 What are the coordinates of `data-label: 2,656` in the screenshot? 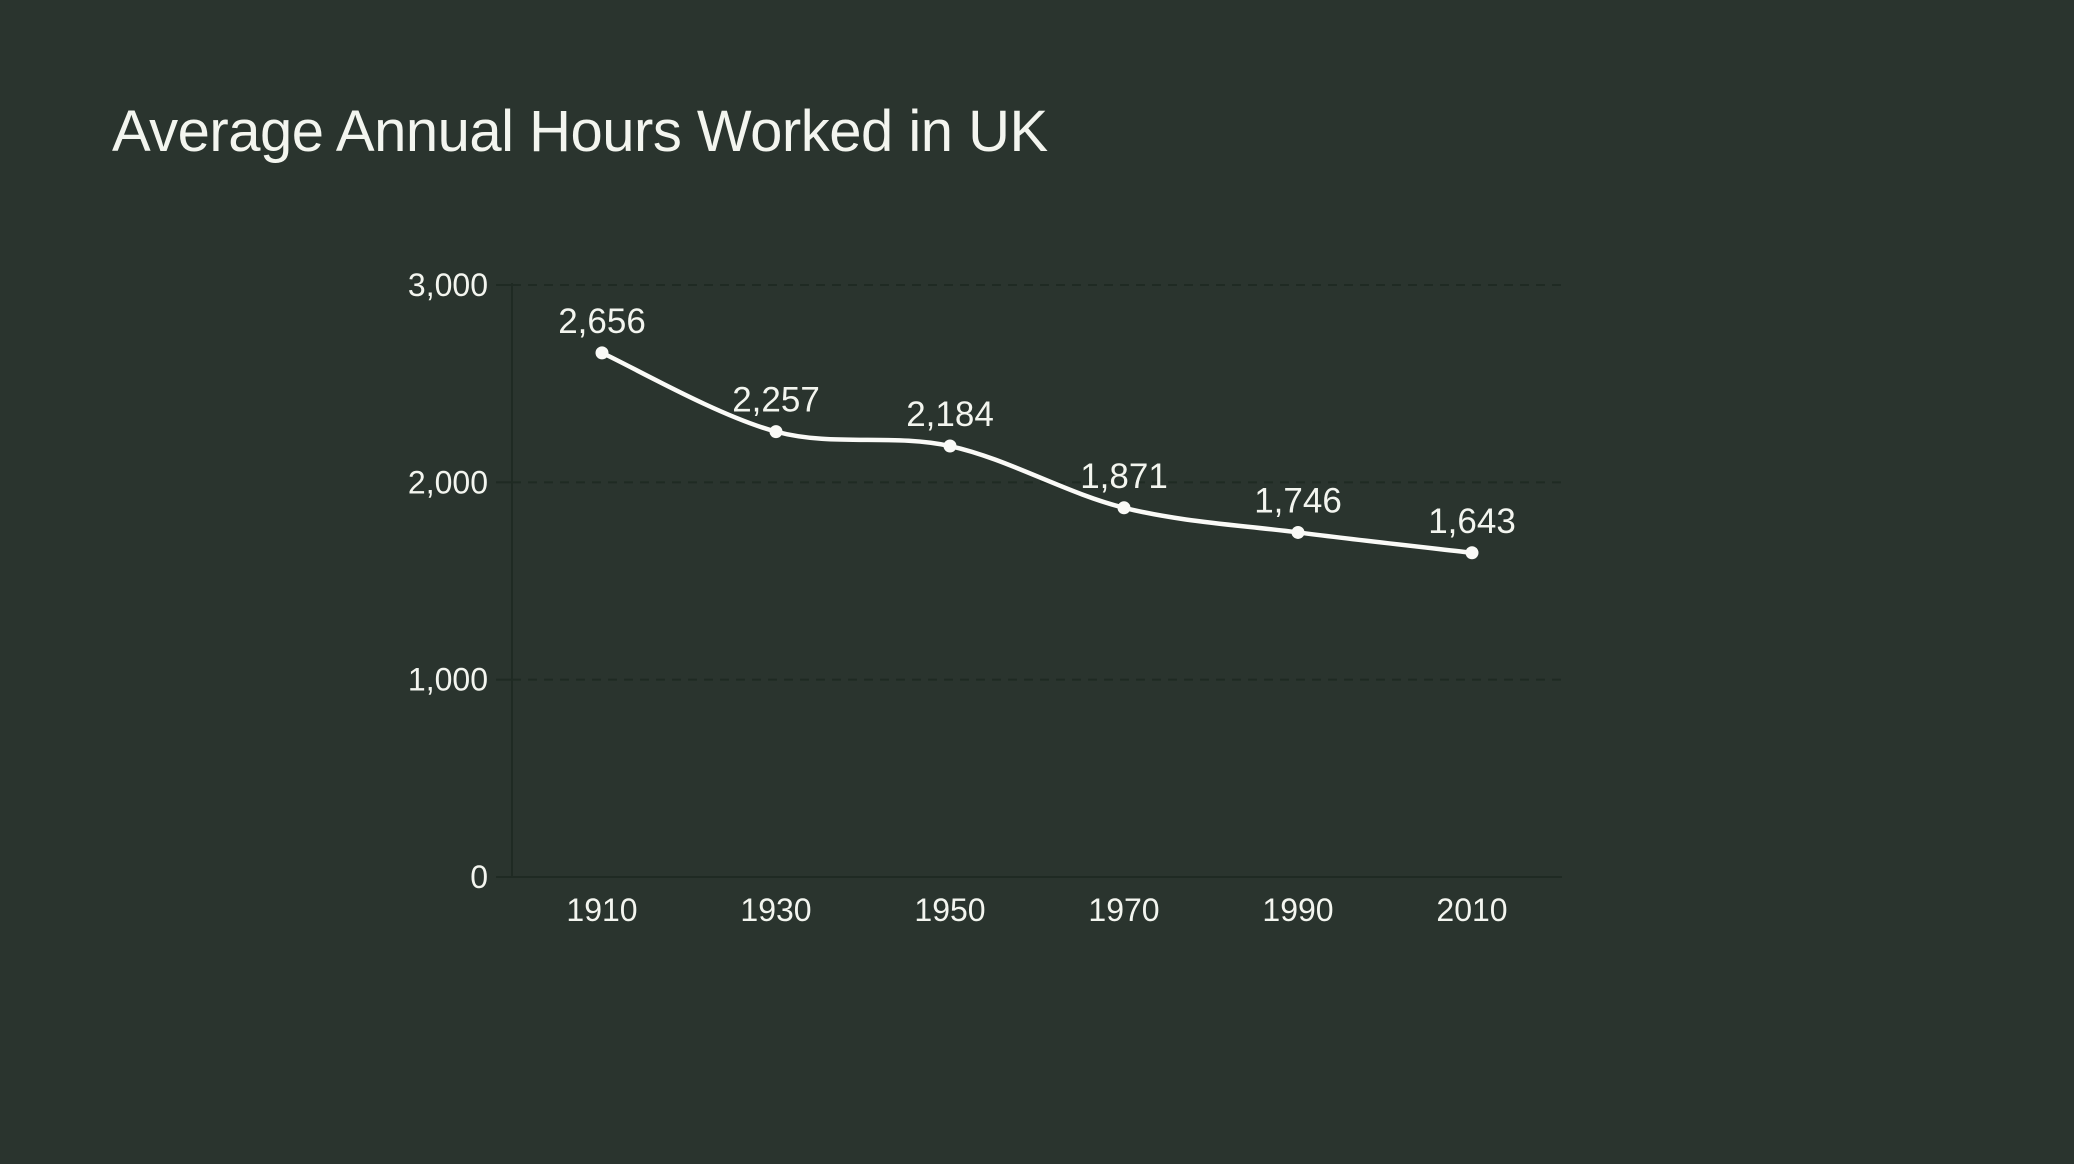 It's located at (602, 321).